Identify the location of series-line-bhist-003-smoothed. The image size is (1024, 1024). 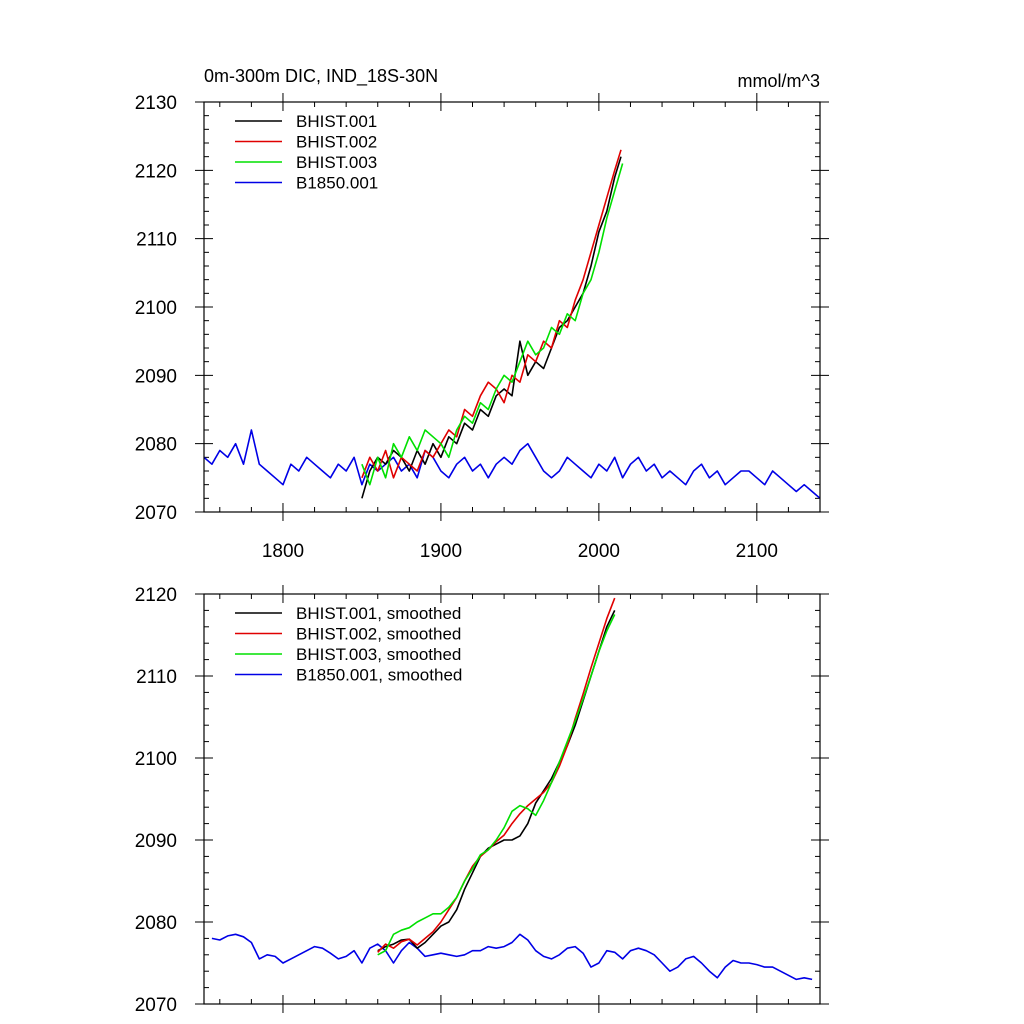
(496, 785).